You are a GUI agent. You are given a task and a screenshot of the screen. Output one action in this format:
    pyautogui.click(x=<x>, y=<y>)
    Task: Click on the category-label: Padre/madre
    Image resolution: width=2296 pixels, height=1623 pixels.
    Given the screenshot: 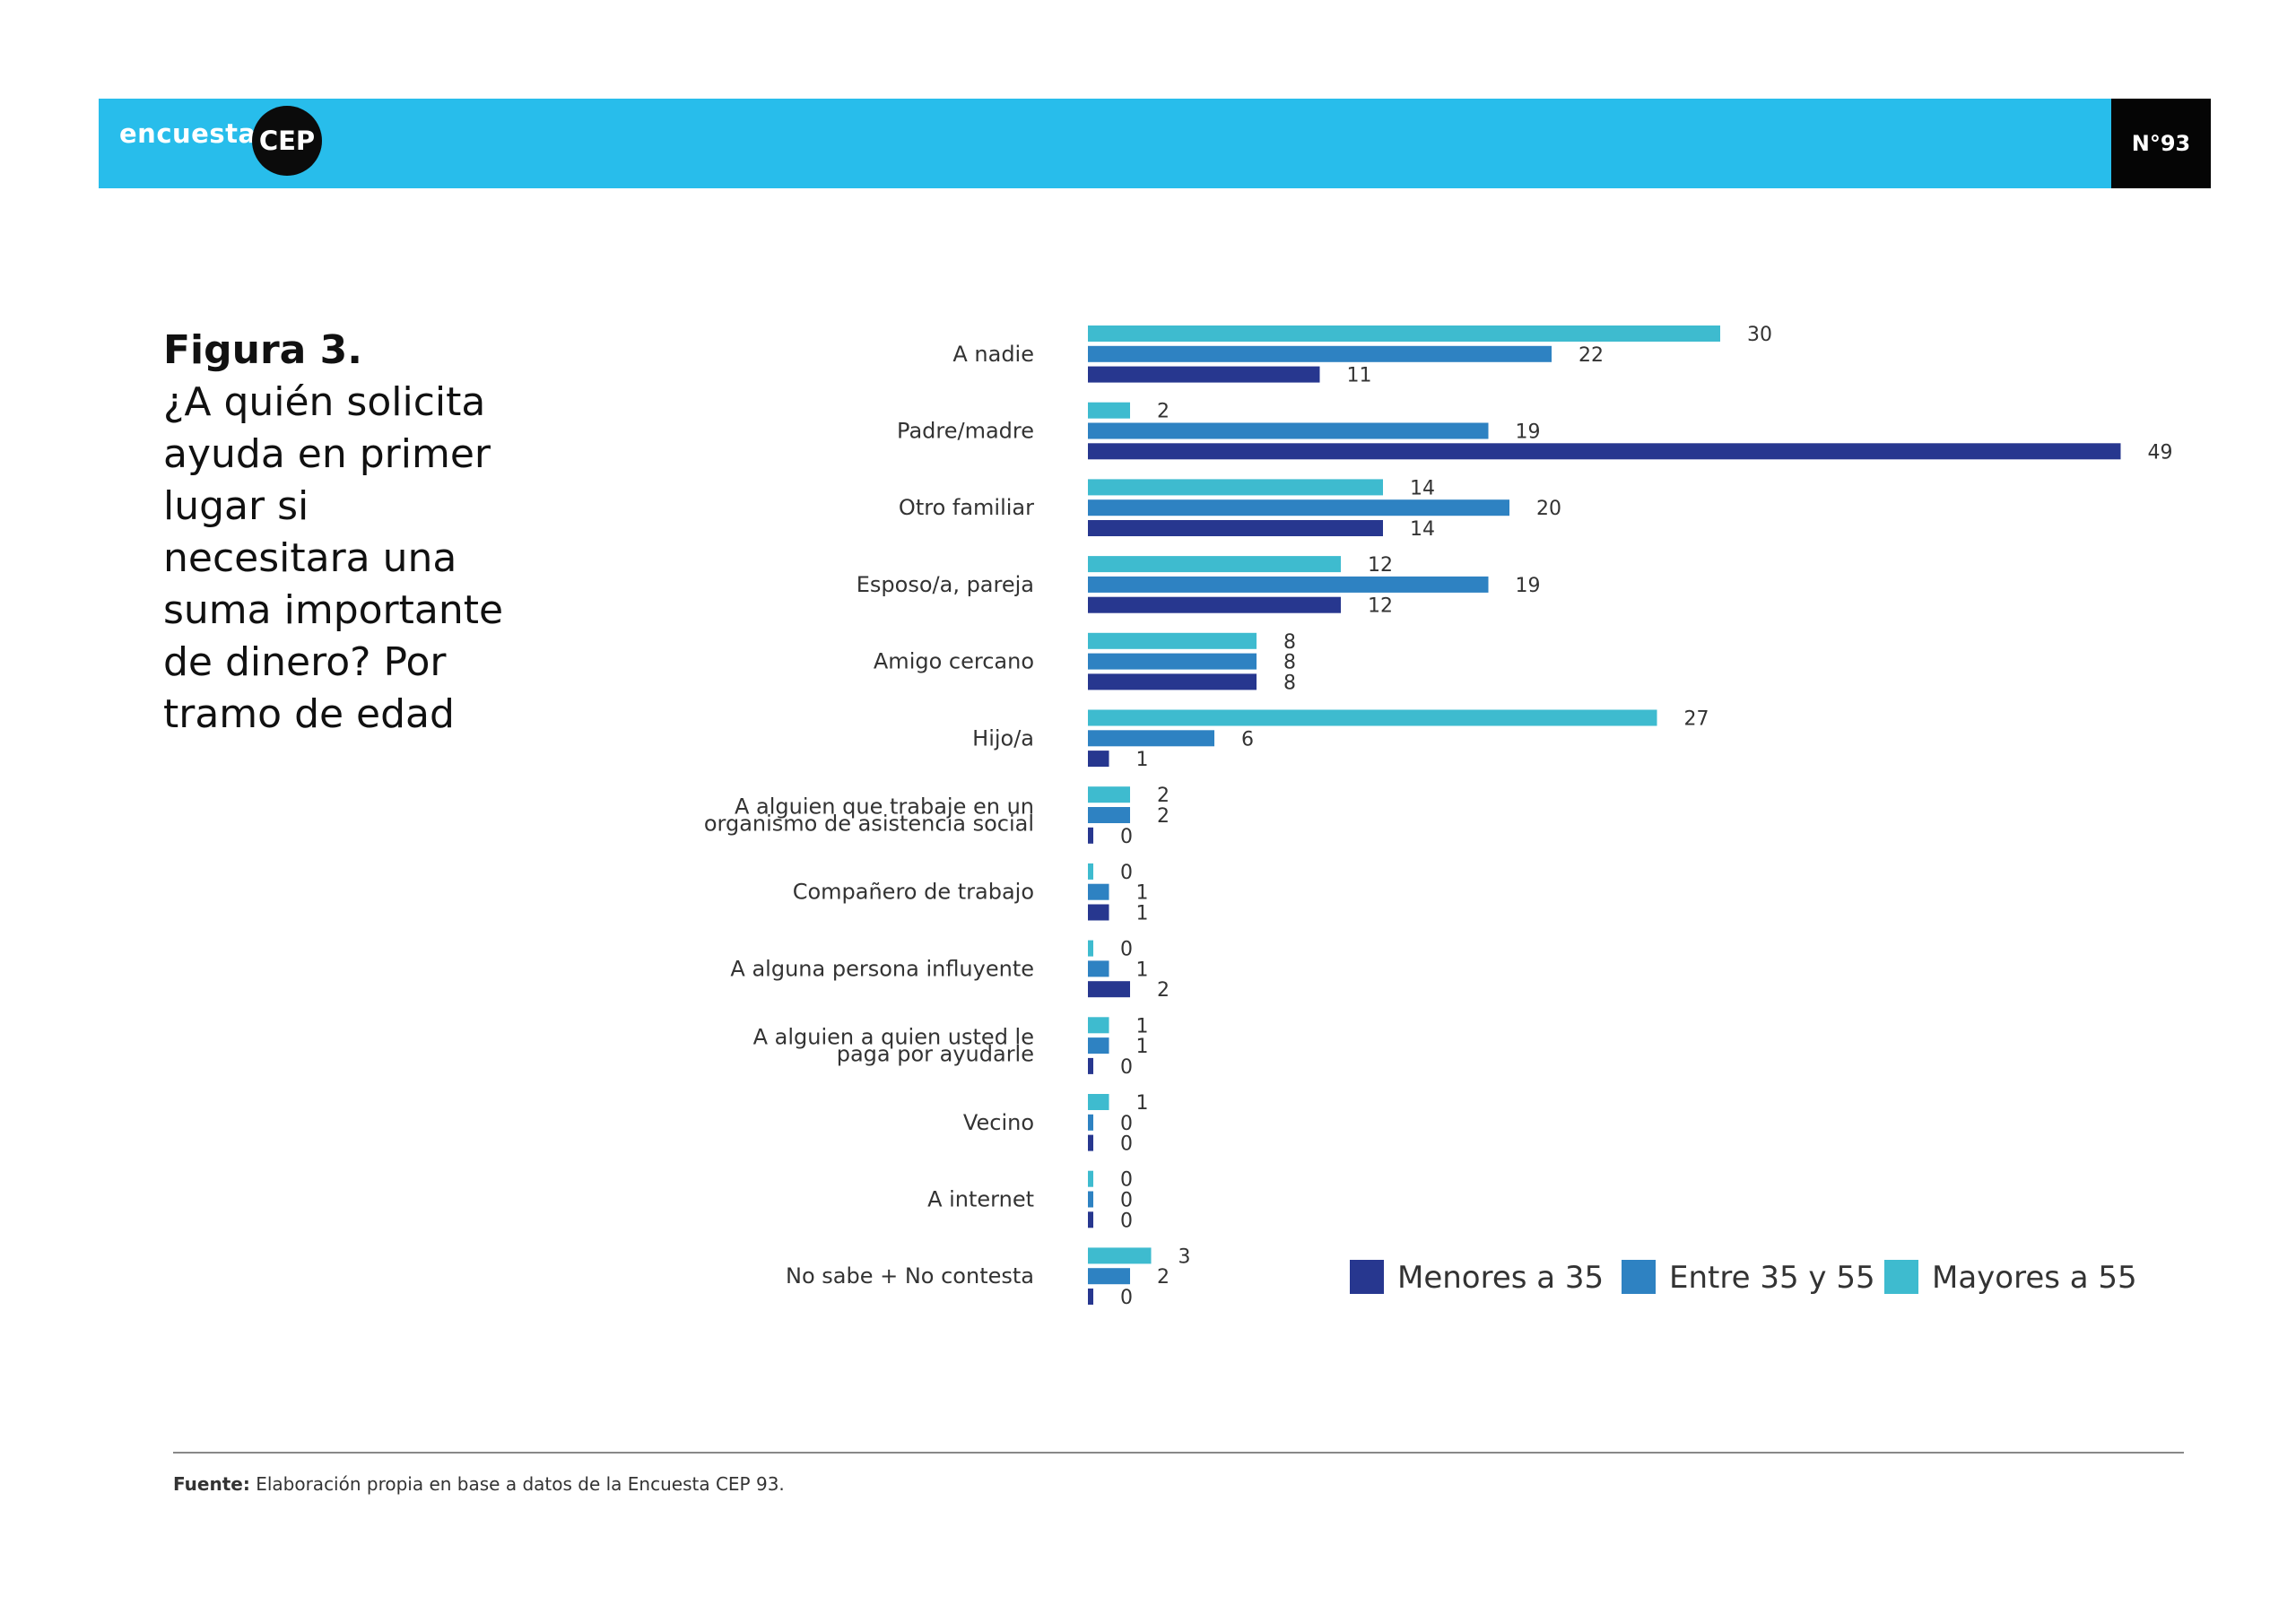 What is the action you would take?
    pyautogui.click(x=965, y=431)
    